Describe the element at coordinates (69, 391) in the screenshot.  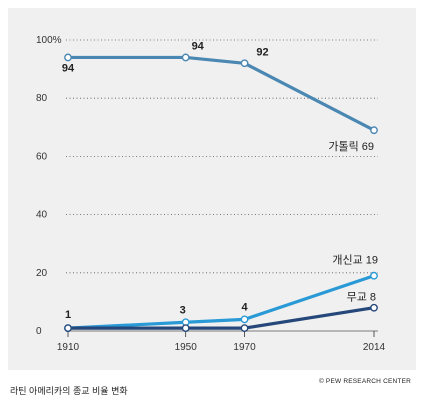
I see `chart-caption: 라틴 아메리카의 종교 비율 변화` at that location.